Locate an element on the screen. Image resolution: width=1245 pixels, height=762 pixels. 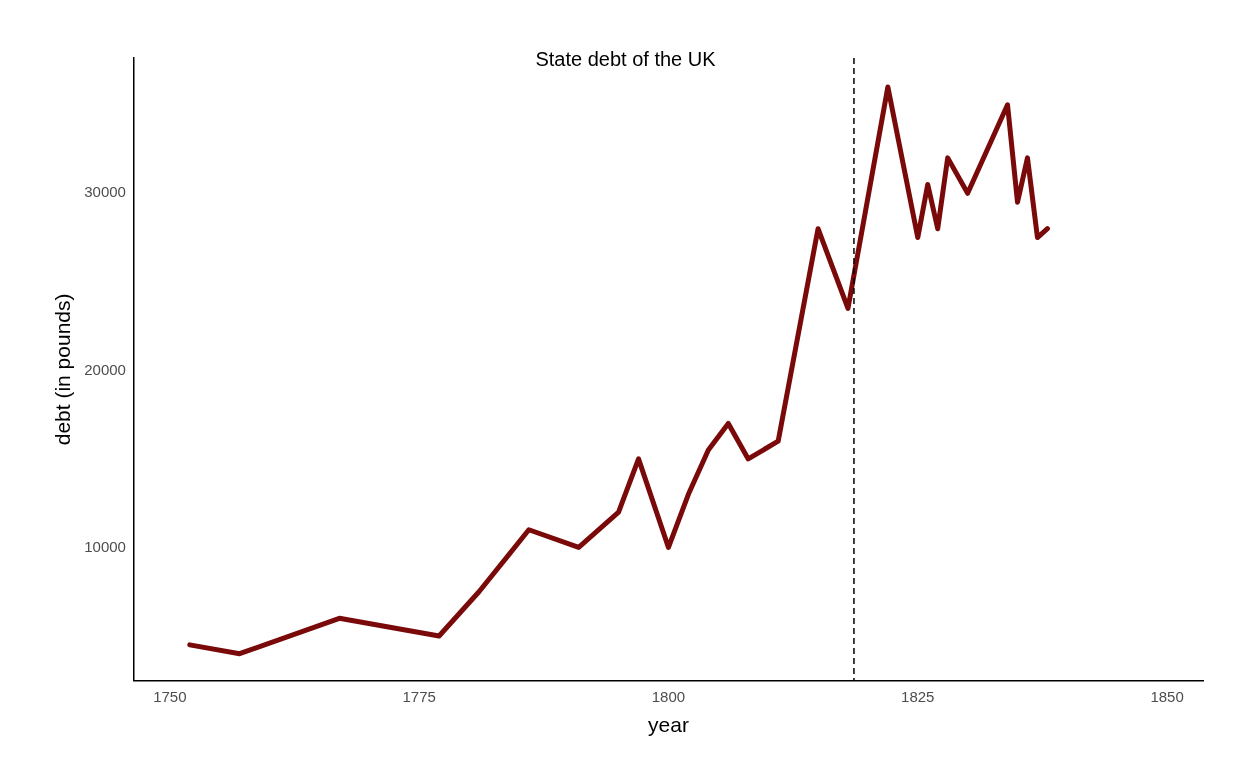
y-tick-label: 10000 is located at coordinates (105, 546).